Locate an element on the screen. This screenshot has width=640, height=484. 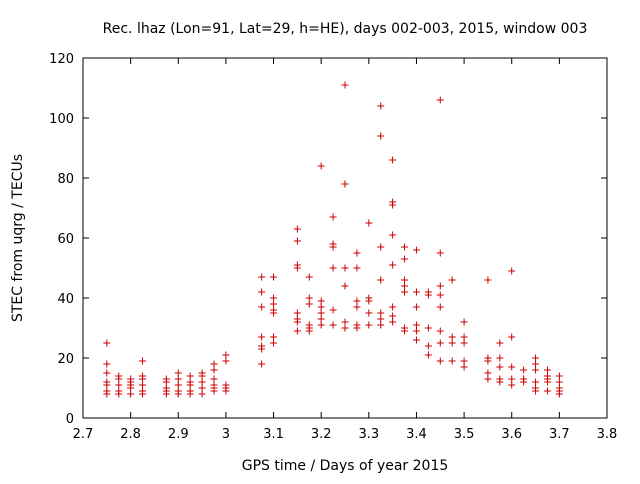
x-tick-label: 3 is located at coordinates (226, 434).